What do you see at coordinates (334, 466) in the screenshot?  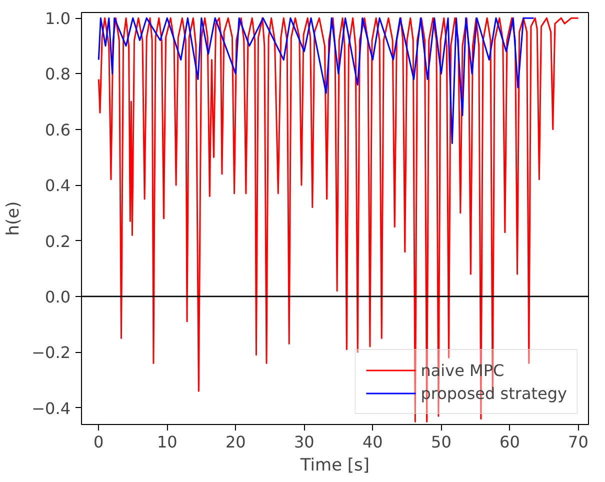 I see `x-axis-title: Time [s]` at bounding box center [334, 466].